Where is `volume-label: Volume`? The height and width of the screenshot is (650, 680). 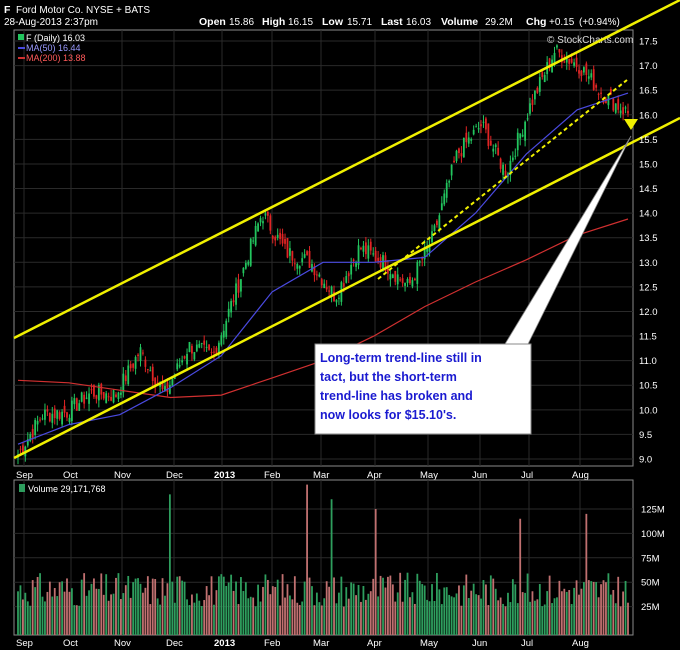
volume-label: Volume is located at coordinates (459, 22).